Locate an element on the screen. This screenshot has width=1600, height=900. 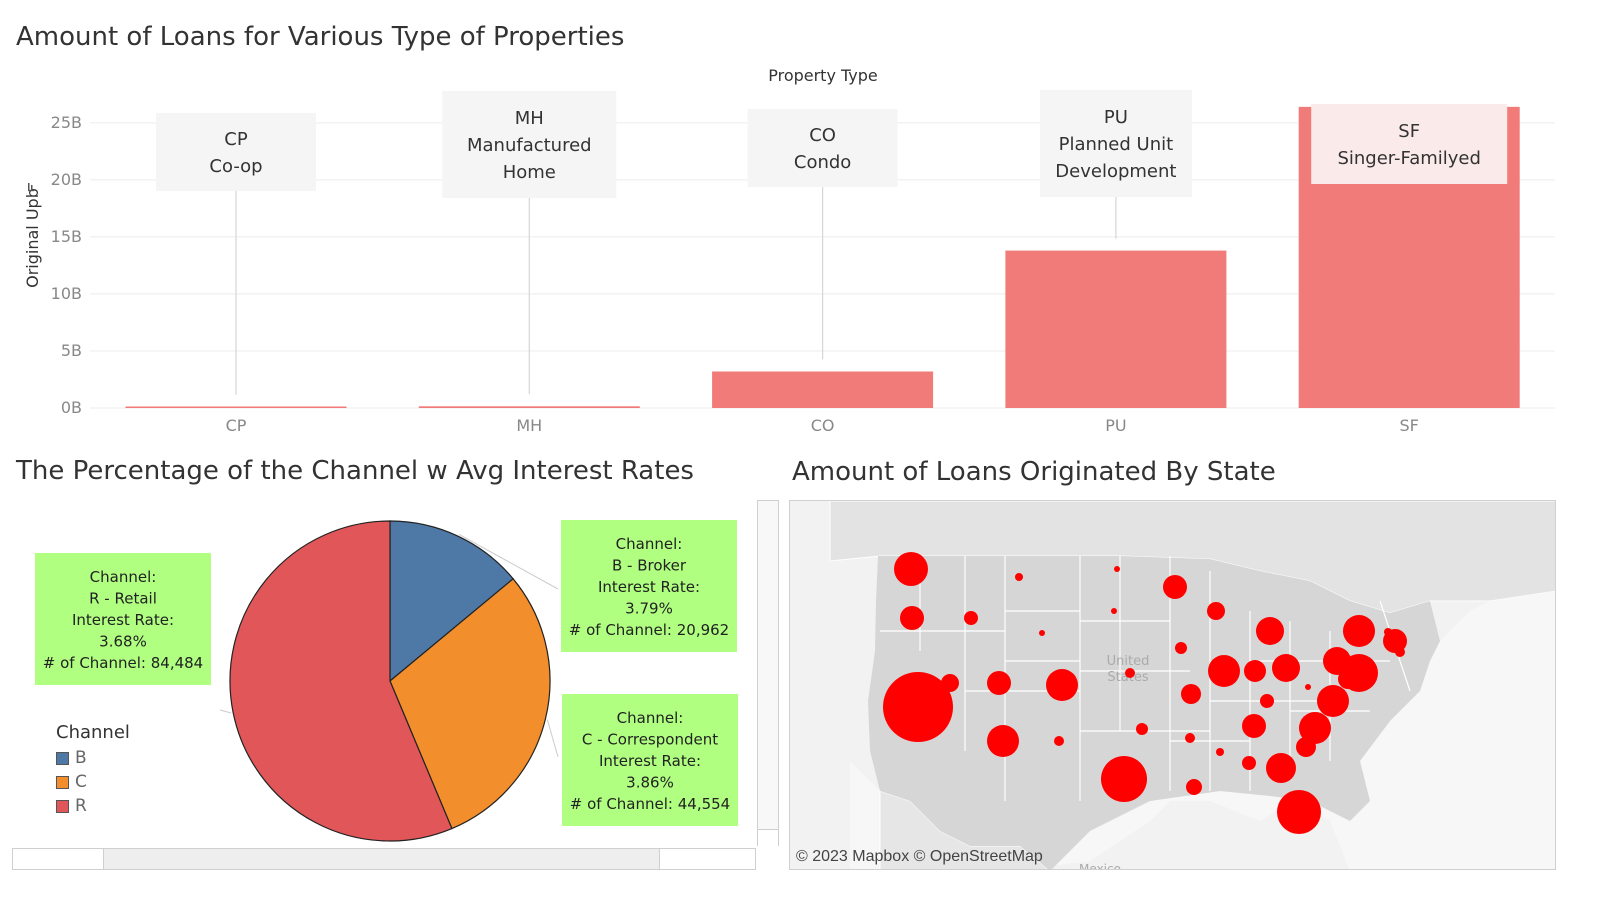
pie-slice-b is located at coordinates (451, 601).